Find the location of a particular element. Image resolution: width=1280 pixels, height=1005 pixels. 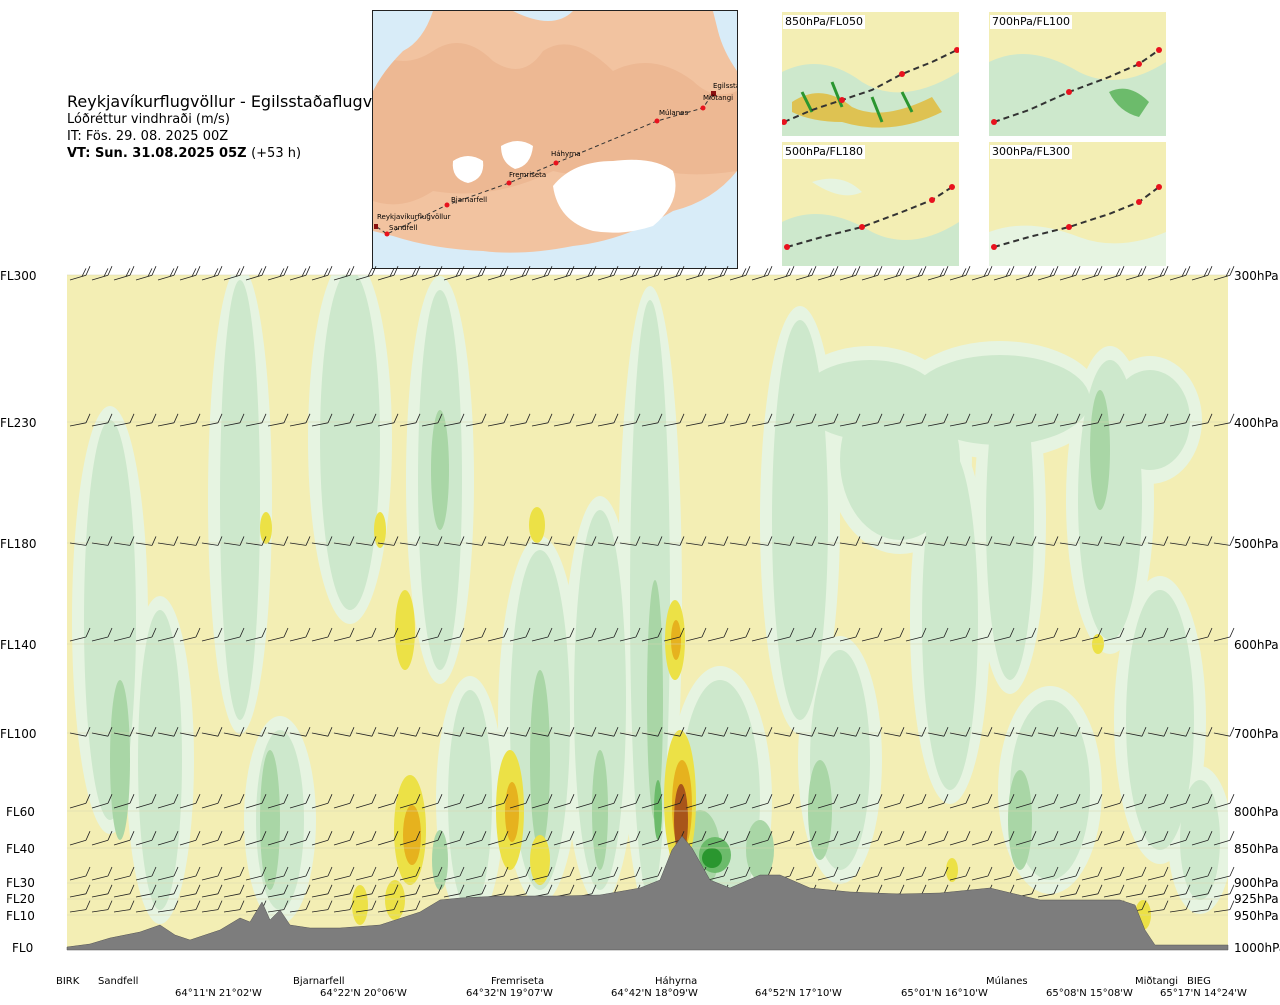

y-tick-fl30: FL30 is located at coordinates (20, 883).